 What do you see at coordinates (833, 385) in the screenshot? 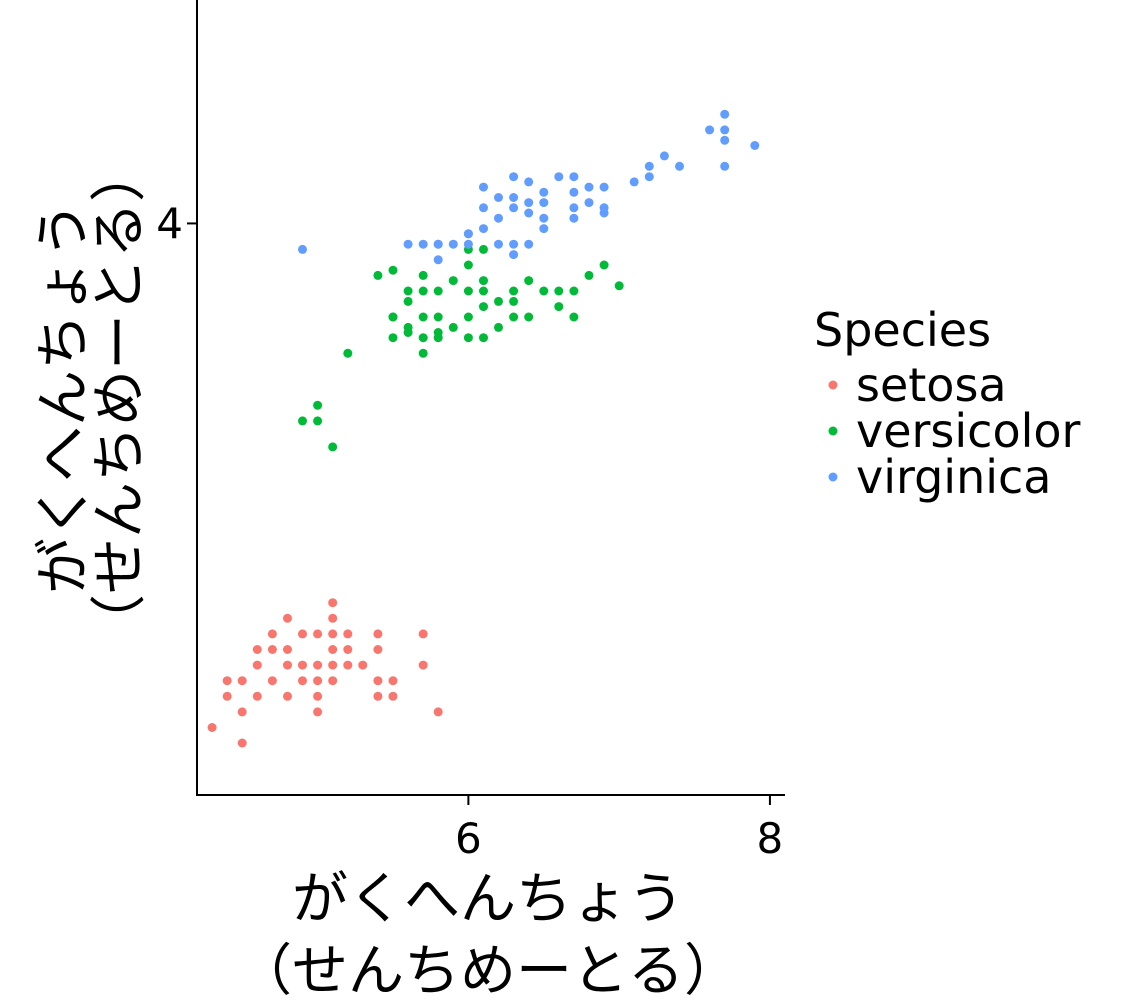
I see `legend-key-setosa` at bounding box center [833, 385].